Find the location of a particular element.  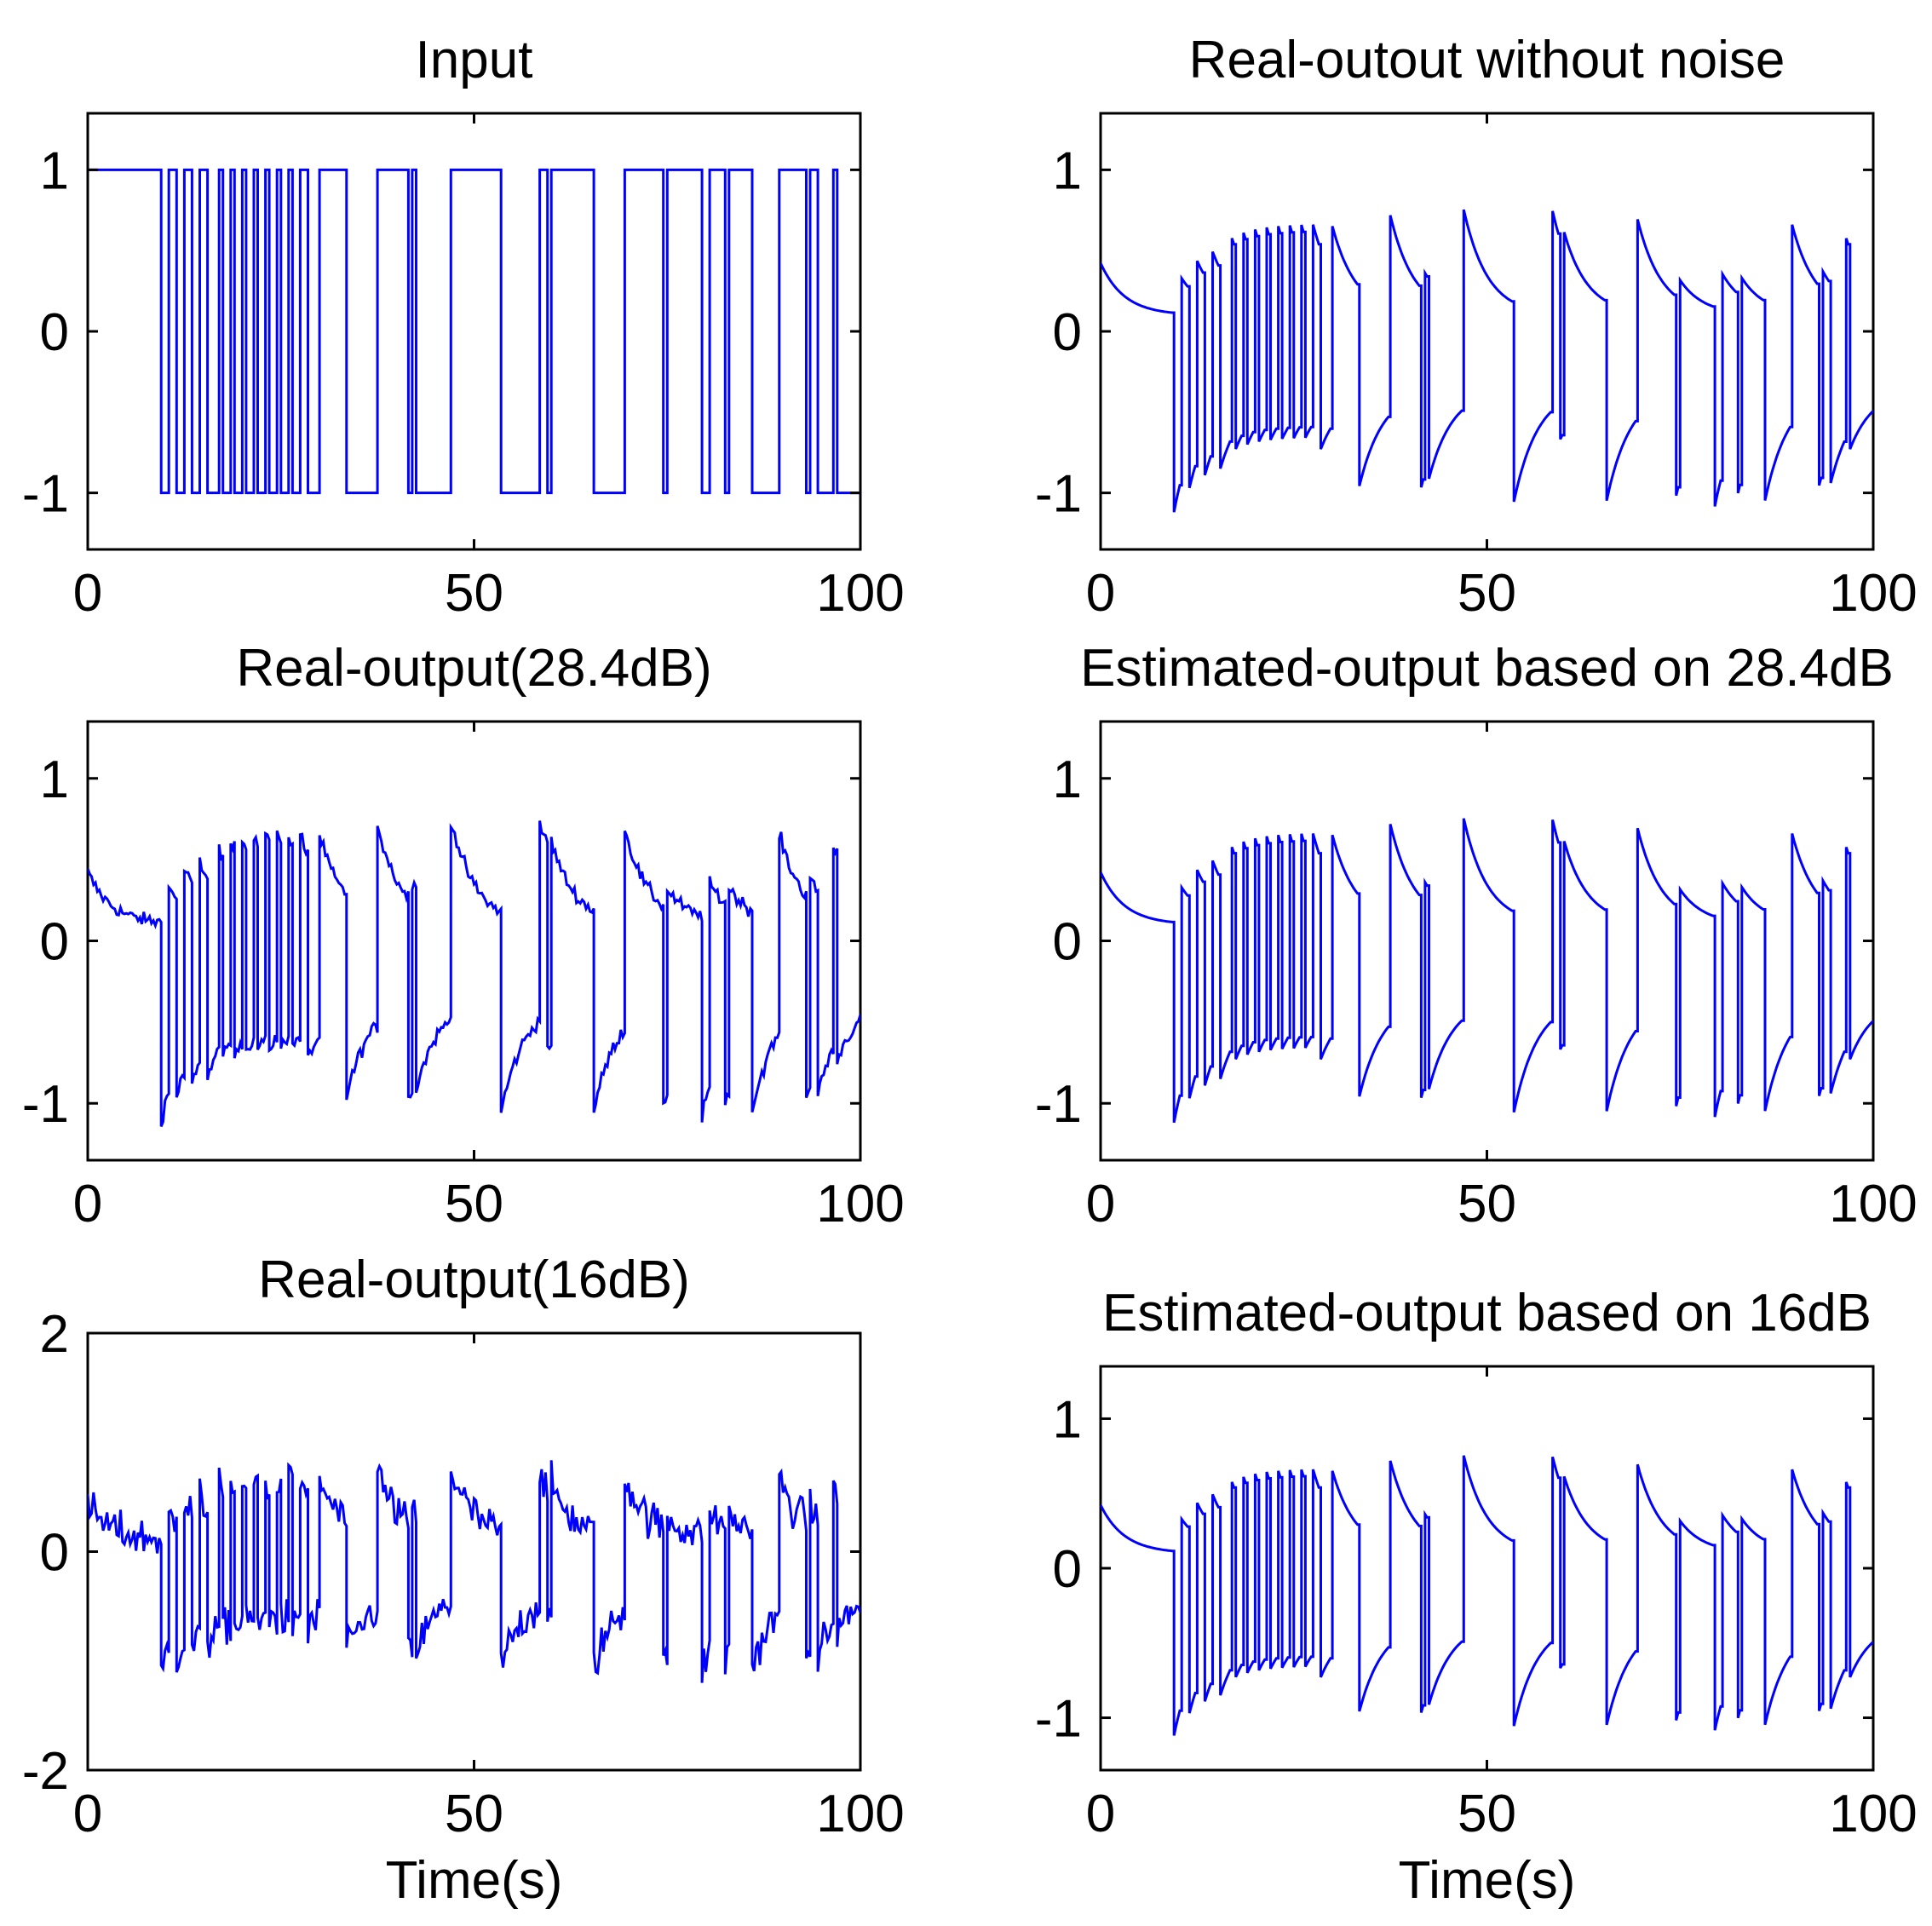

subplot-title: Estimated-output based on 28.4dB is located at coordinates (1487, 668).